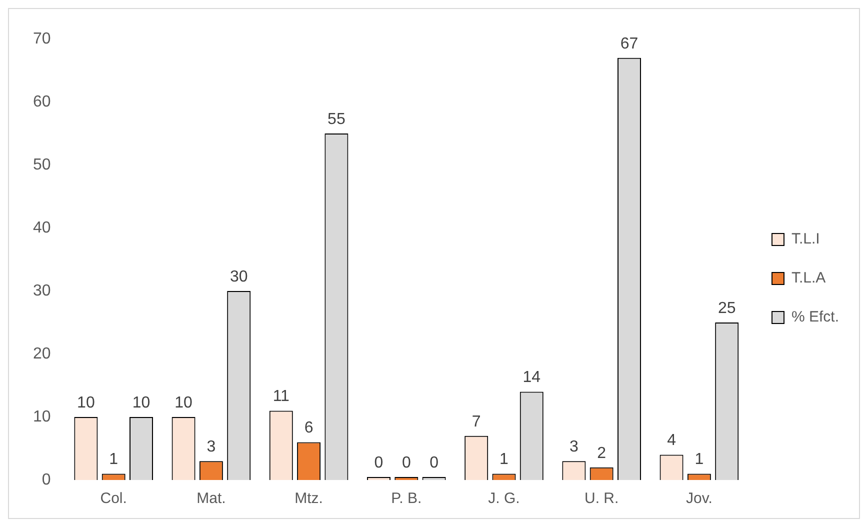 The width and height of the screenshot is (868, 527). Describe the element at coordinates (42, 165) in the screenshot. I see `y-tick-label: 50` at that location.